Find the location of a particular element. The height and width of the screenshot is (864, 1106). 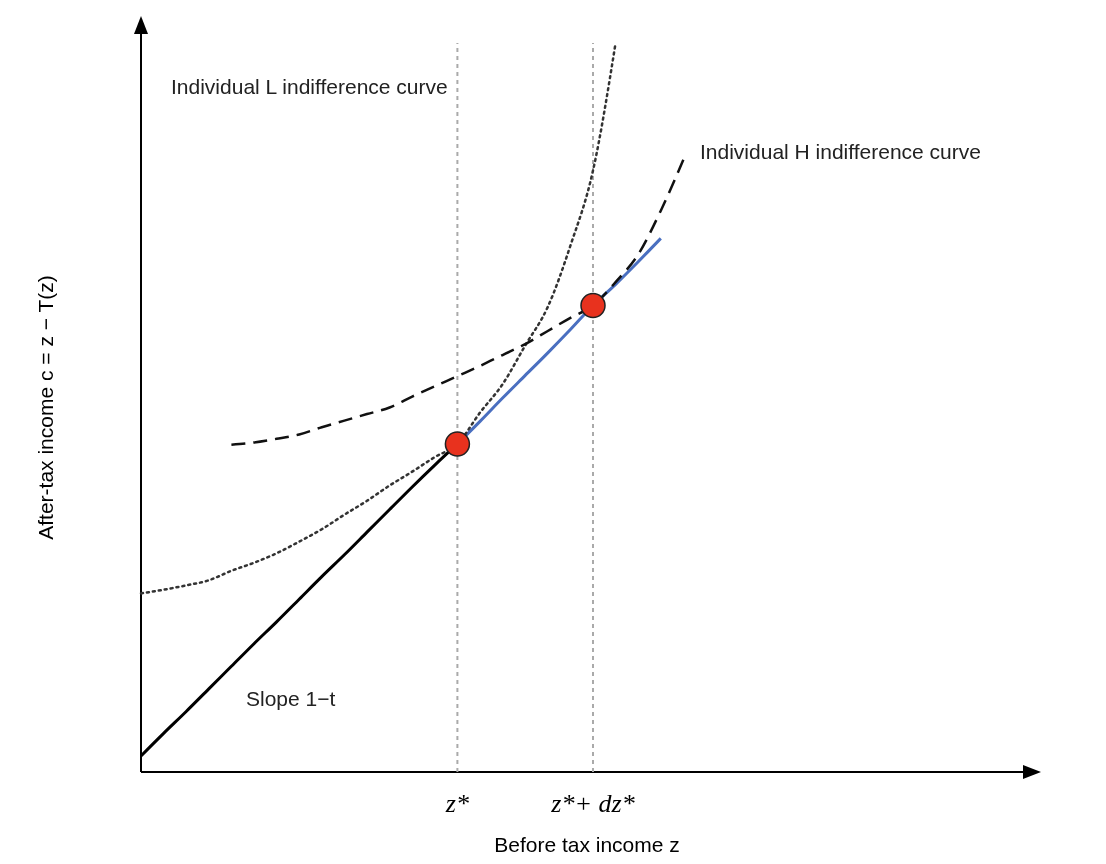

annotation: Individual L indifference curve is located at coordinates (309, 86).